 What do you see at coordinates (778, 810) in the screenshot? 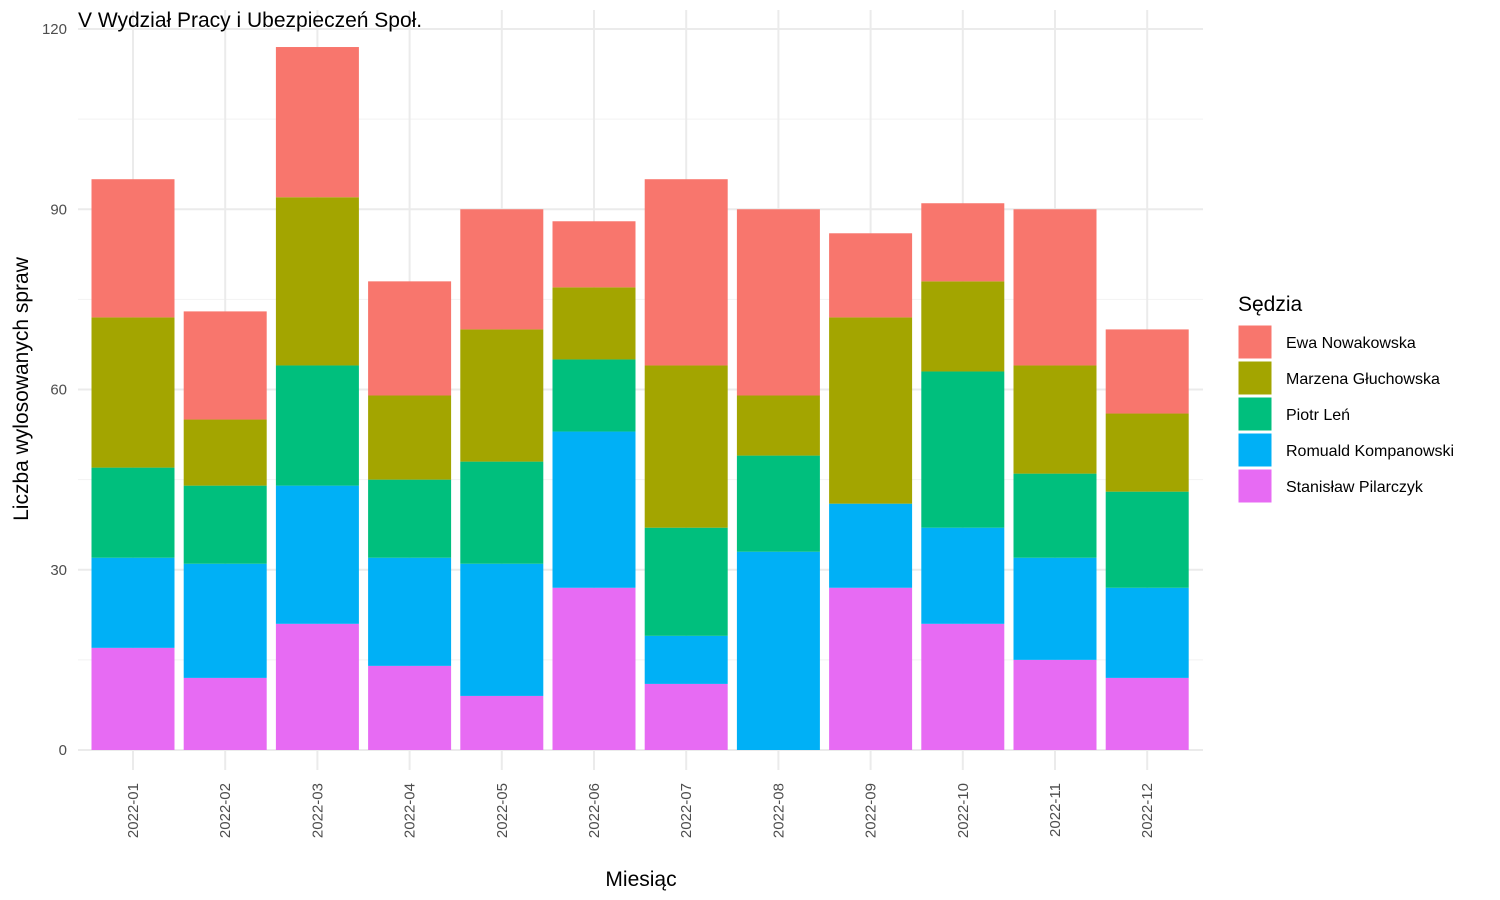
I see `x-tick-label: 2022-08` at bounding box center [778, 810].